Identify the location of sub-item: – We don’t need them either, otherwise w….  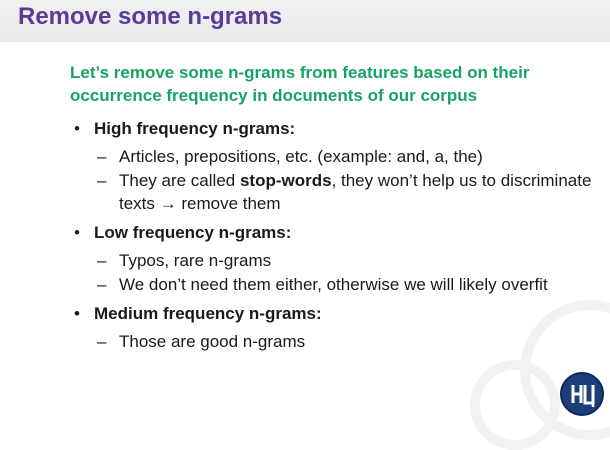
(343, 284).